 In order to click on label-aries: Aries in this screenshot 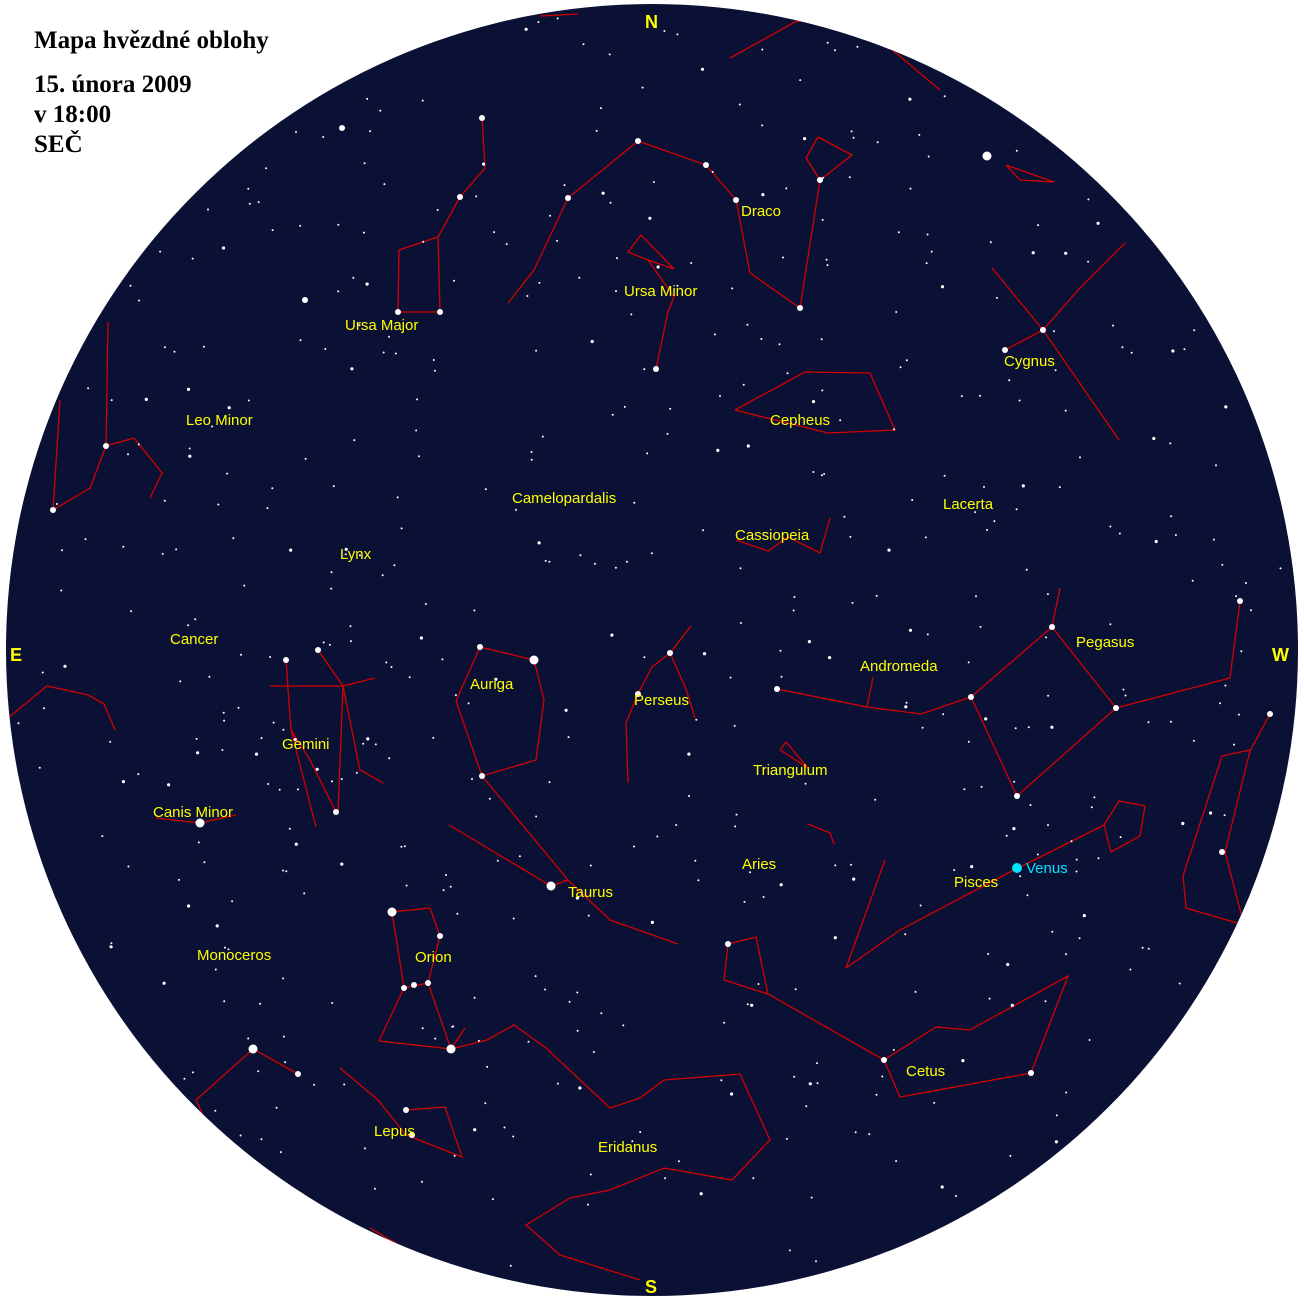, I will do `click(759, 864)`.